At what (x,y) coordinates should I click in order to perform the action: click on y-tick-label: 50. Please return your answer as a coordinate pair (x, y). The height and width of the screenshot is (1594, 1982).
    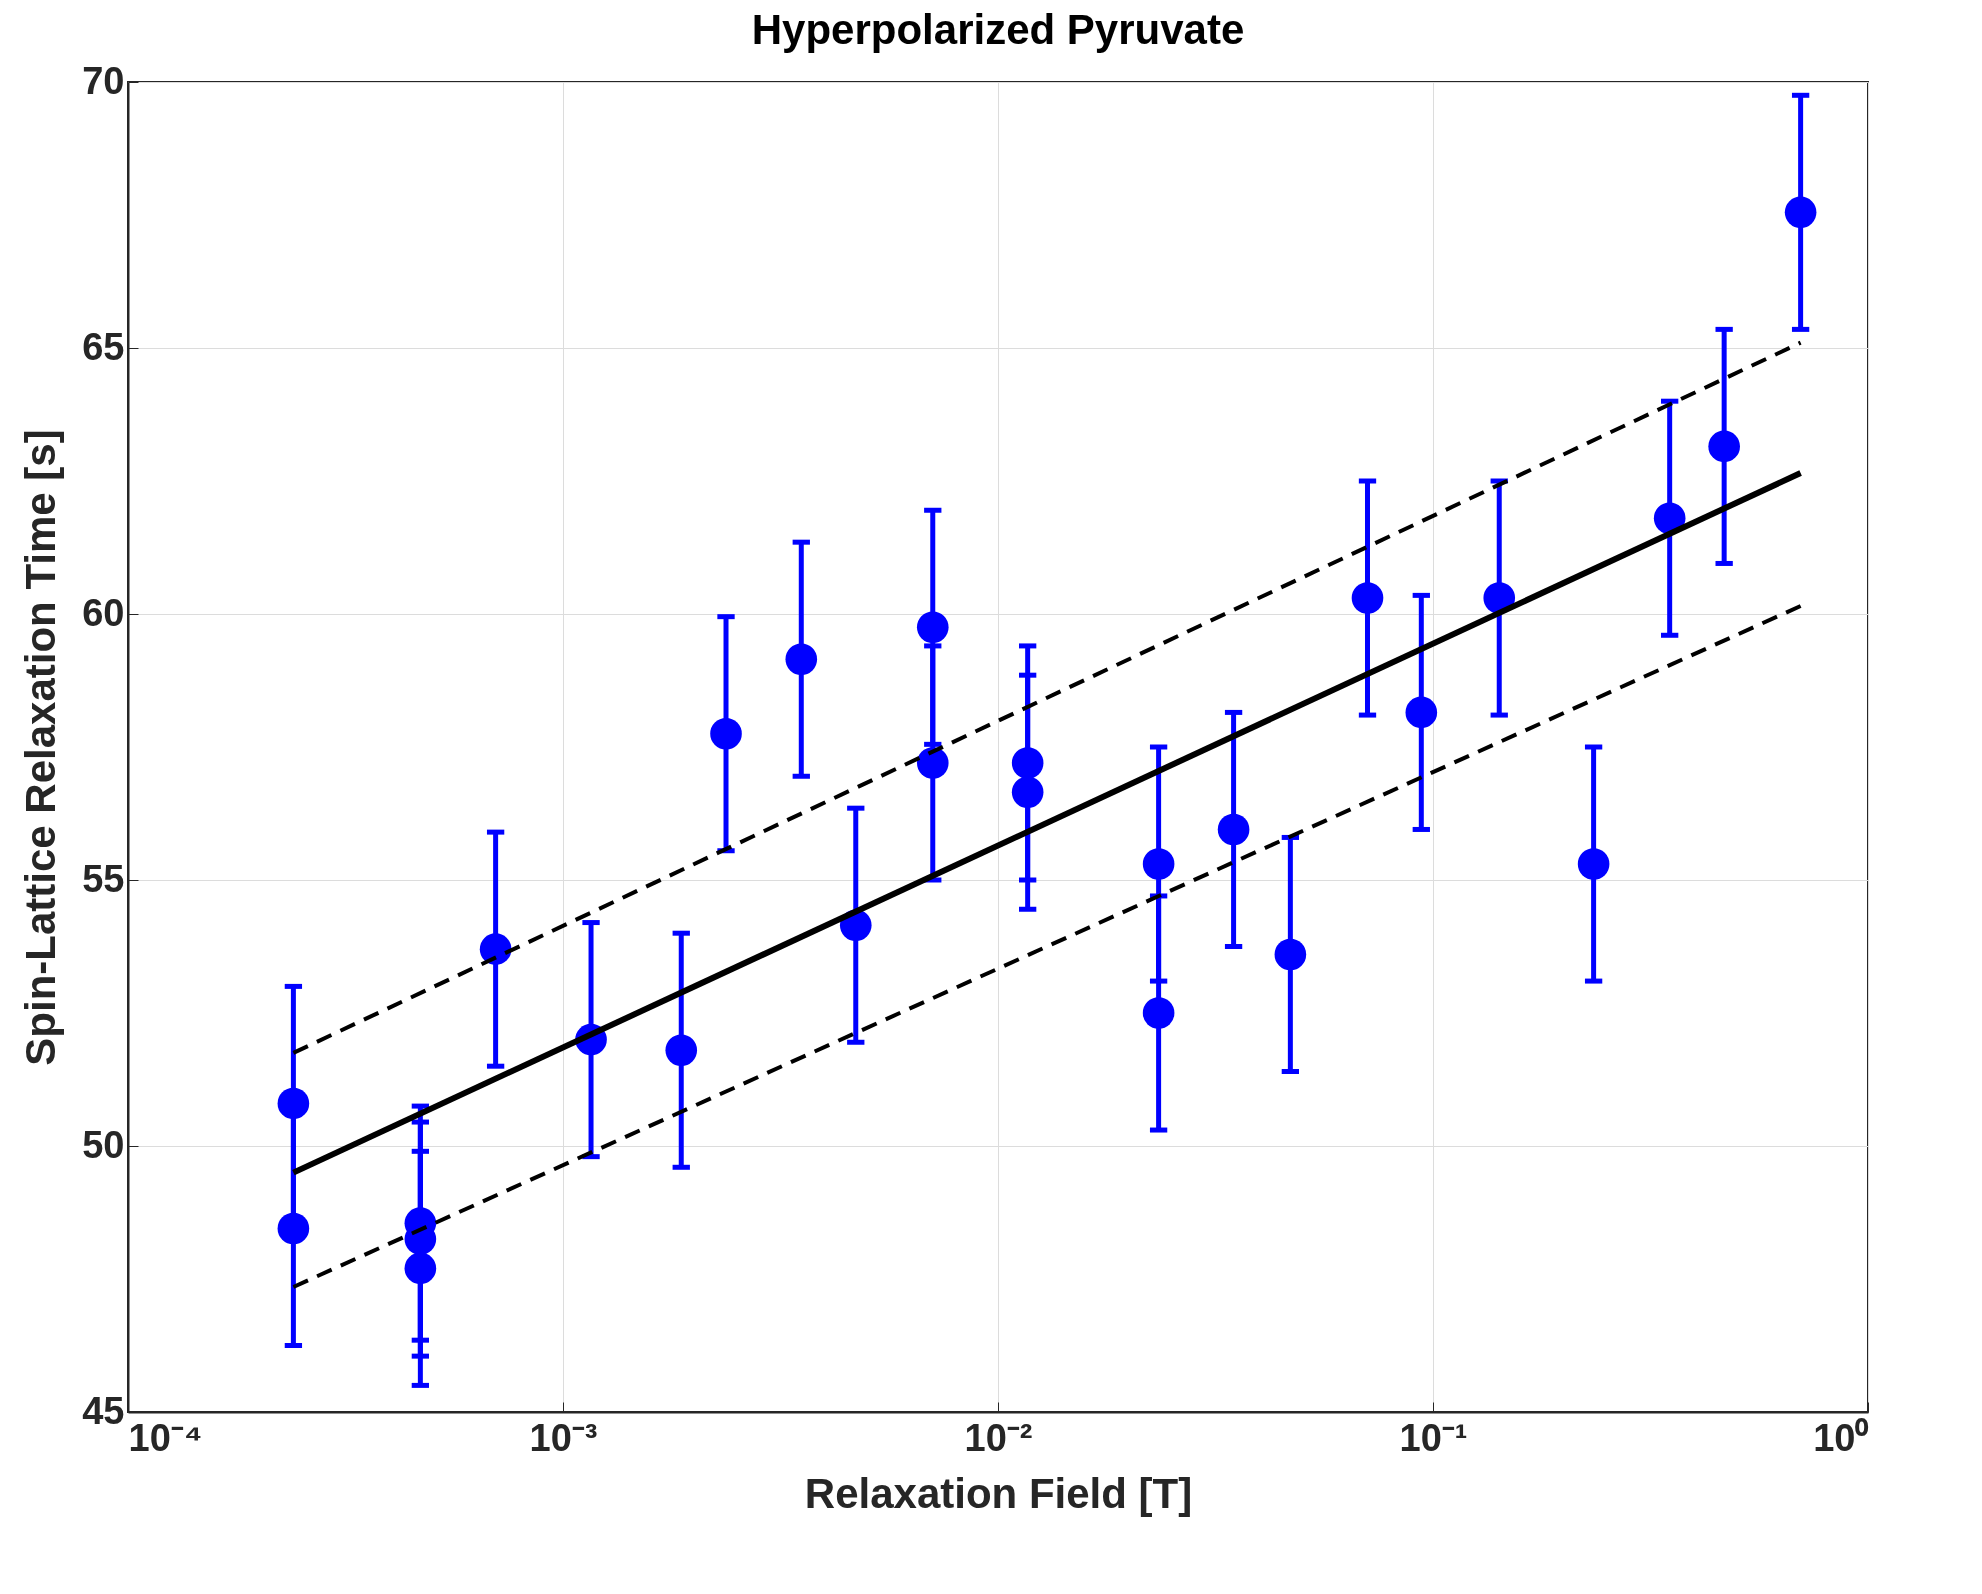
    Looking at the image, I should click on (103, 1144).